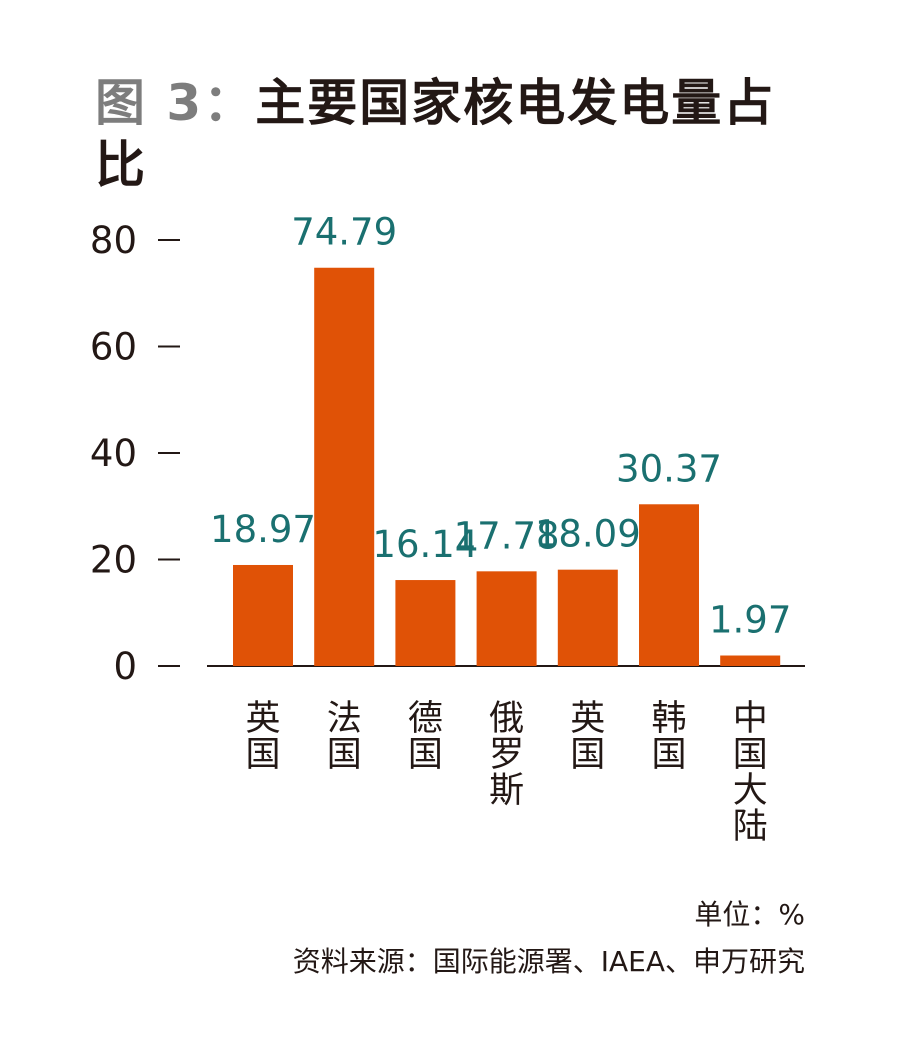 This screenshot has height=1050, width=900. I want to click on title-main: 主要国家核电发电量占比, so click(435, 134).